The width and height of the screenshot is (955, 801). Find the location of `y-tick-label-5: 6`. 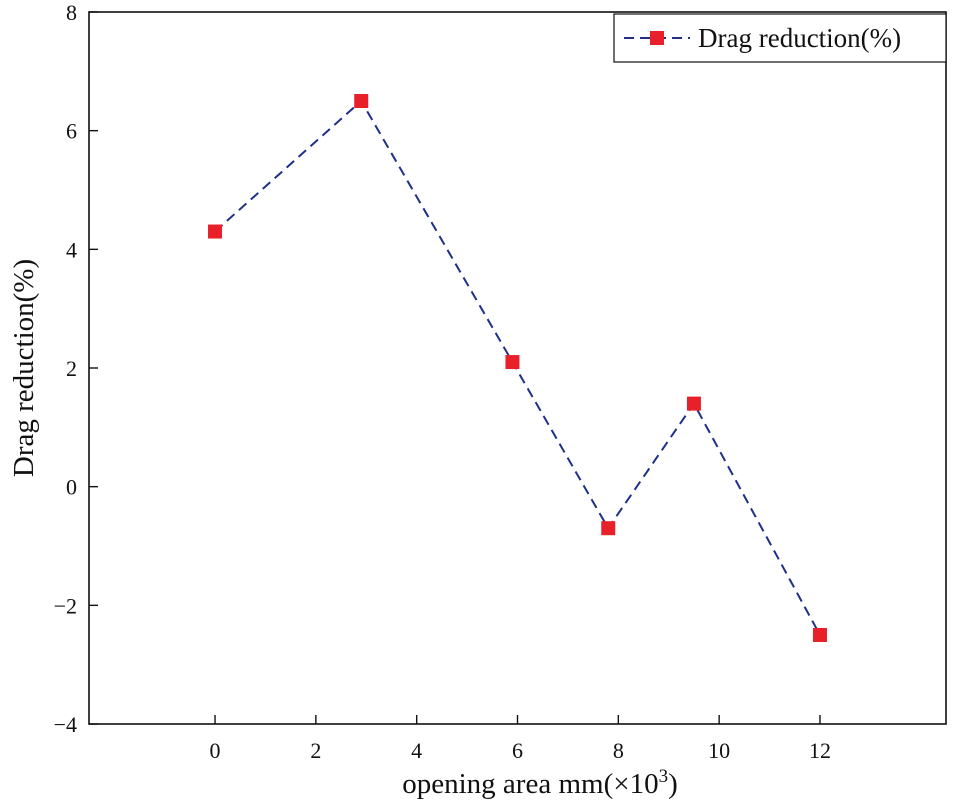

y-tick-label-5: 6 is located at coordinates (71, 131).